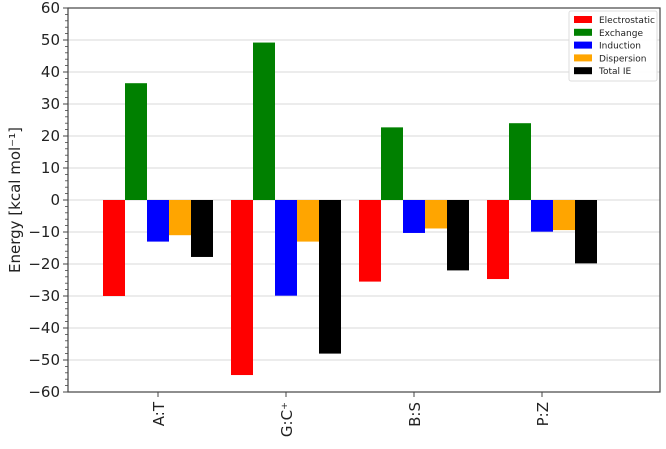 This screenshot has width=666, height=449. What do you see at coordinates (50, 136) in the screenshot?
I see `y-tick-label: 20` at bounding box center [50, 136].